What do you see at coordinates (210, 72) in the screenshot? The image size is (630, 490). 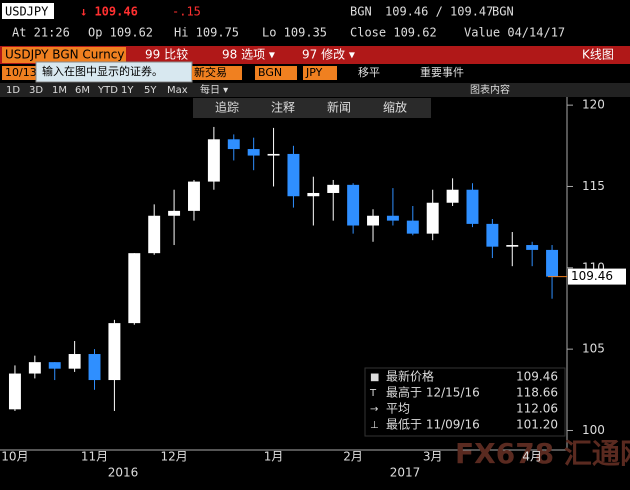 I see `trade: 新交易` at bounding box center [210, 72].